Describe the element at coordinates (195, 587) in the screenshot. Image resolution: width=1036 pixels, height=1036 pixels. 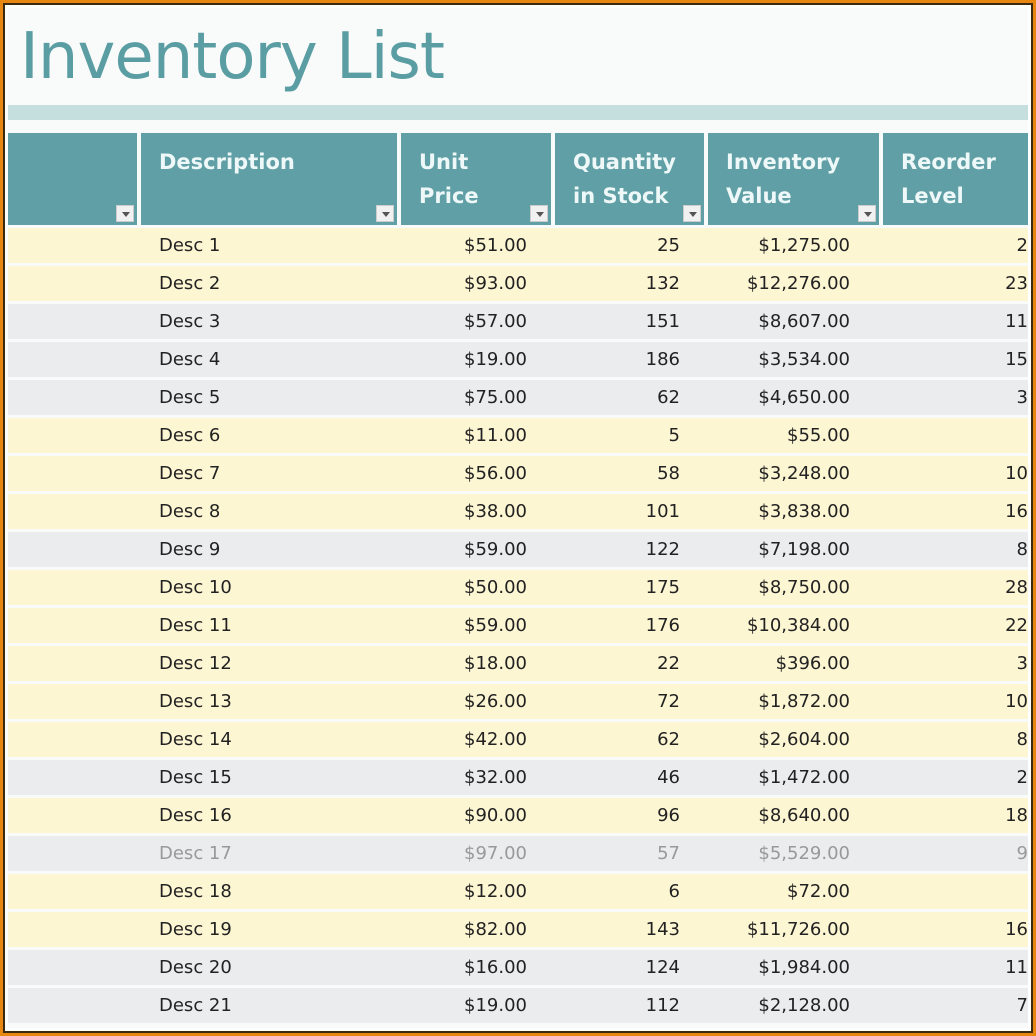
I see `desc-cell: Desc 10` at that location.